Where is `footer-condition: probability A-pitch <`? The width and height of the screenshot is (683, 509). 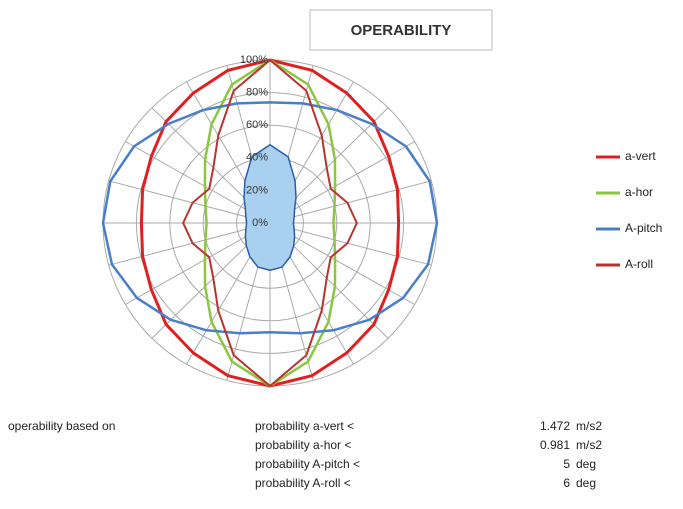
footer-condition: probability A-pitch < is located at coordinates (307, 464).